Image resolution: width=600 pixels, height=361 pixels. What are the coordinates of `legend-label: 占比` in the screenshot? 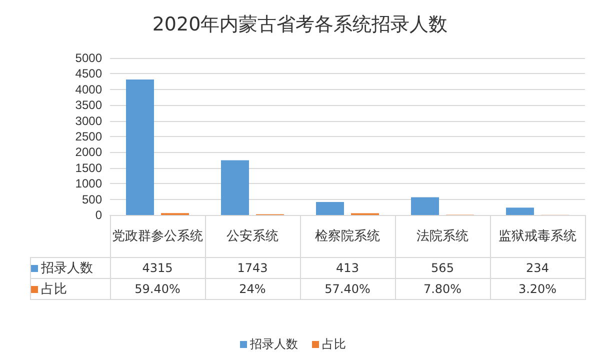 It's located at (70, 289).